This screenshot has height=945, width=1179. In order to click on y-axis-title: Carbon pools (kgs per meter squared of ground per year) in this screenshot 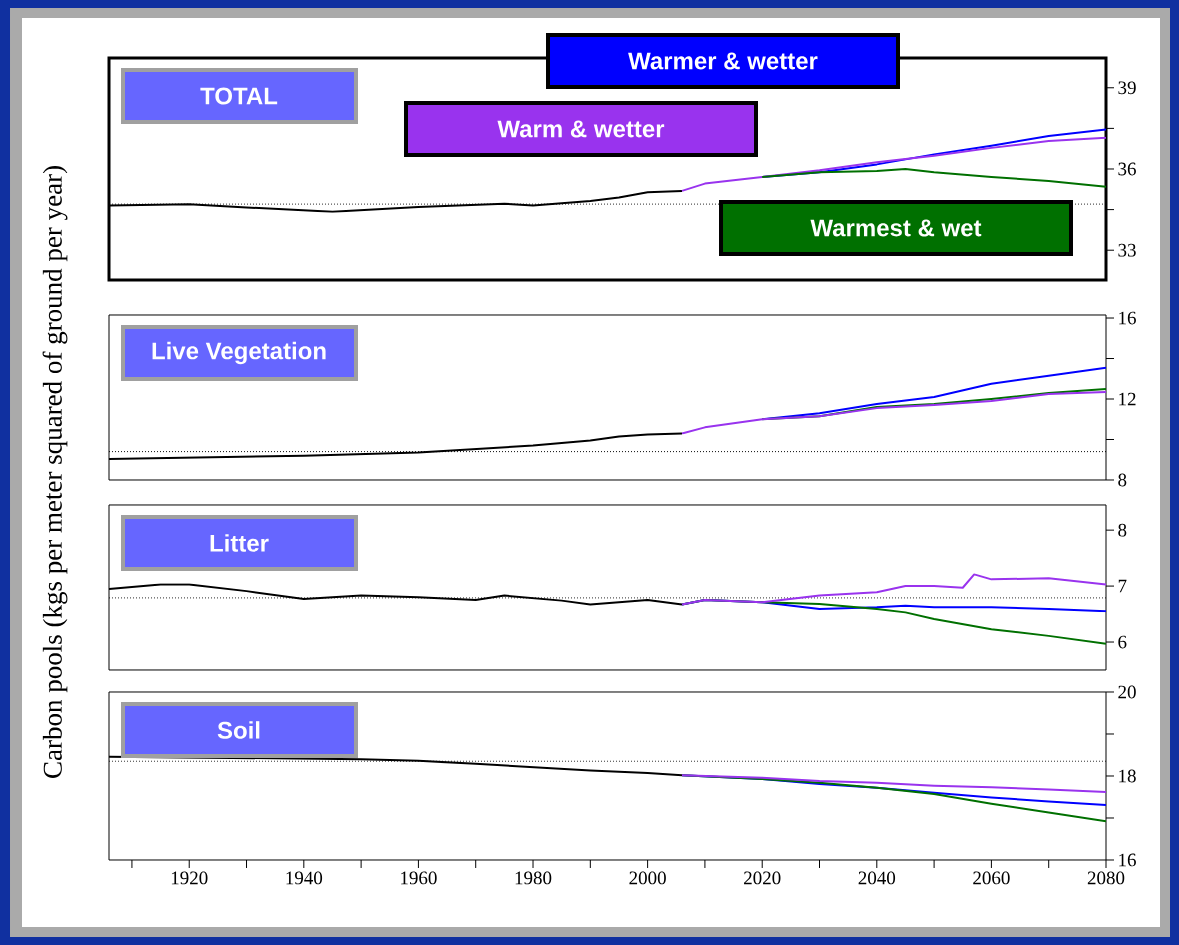, I will do `click(55, 472)`.